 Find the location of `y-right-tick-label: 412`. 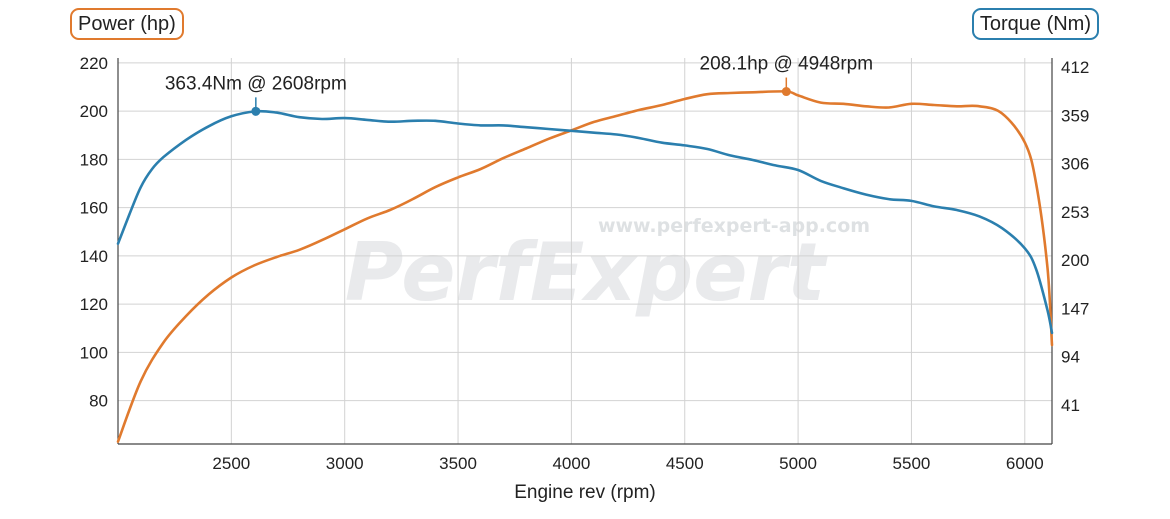

y-right-tick-label: 412 is located at coordinates (1075, 67).